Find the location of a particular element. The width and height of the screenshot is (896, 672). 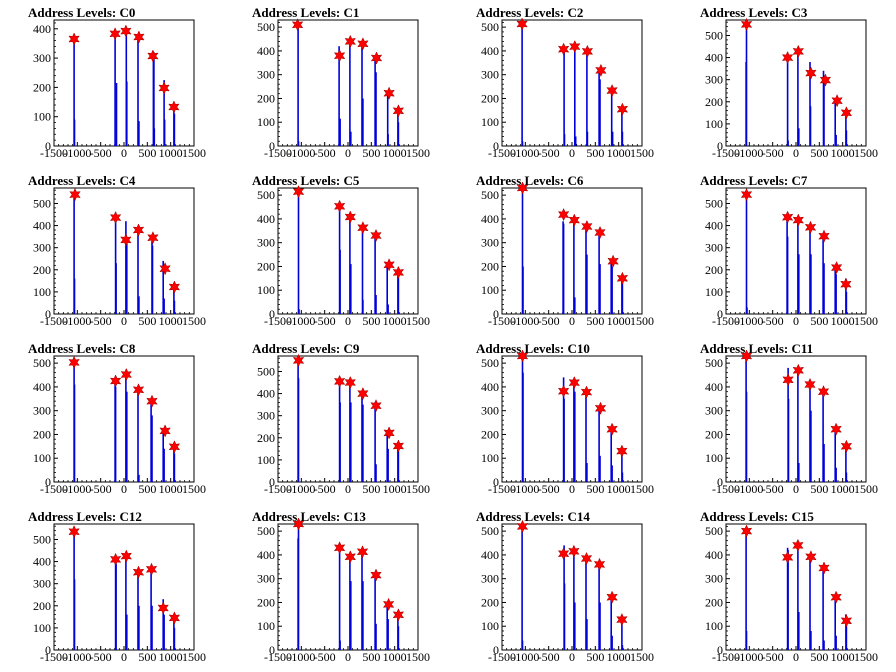

panel-title: Address Levels: C13 is located at coordinates (309, 516).